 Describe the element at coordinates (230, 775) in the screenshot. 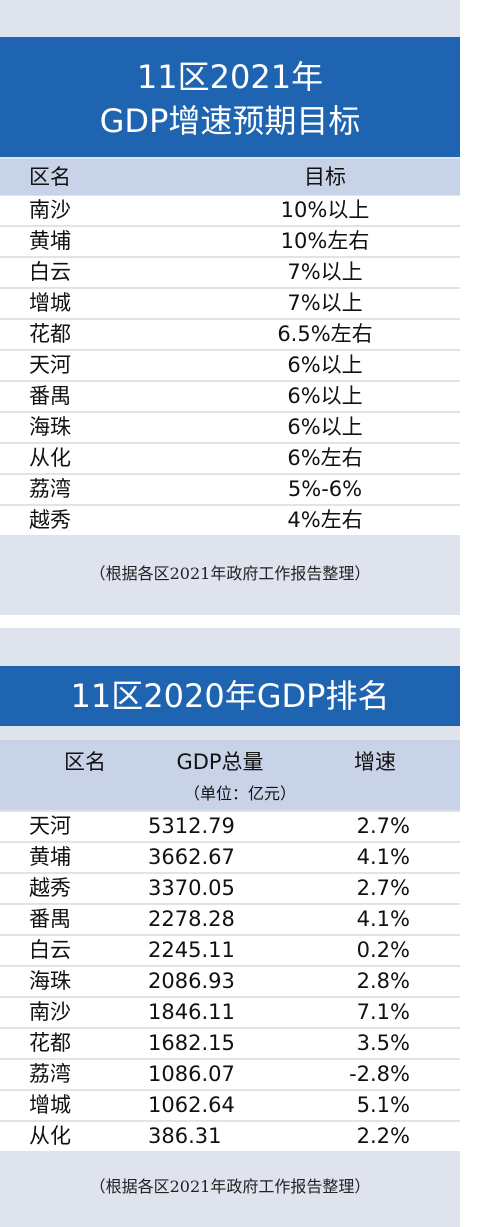

I see `ranking-table-header: 区名 GDP总量 增速 （单位：亿元）` at that location.